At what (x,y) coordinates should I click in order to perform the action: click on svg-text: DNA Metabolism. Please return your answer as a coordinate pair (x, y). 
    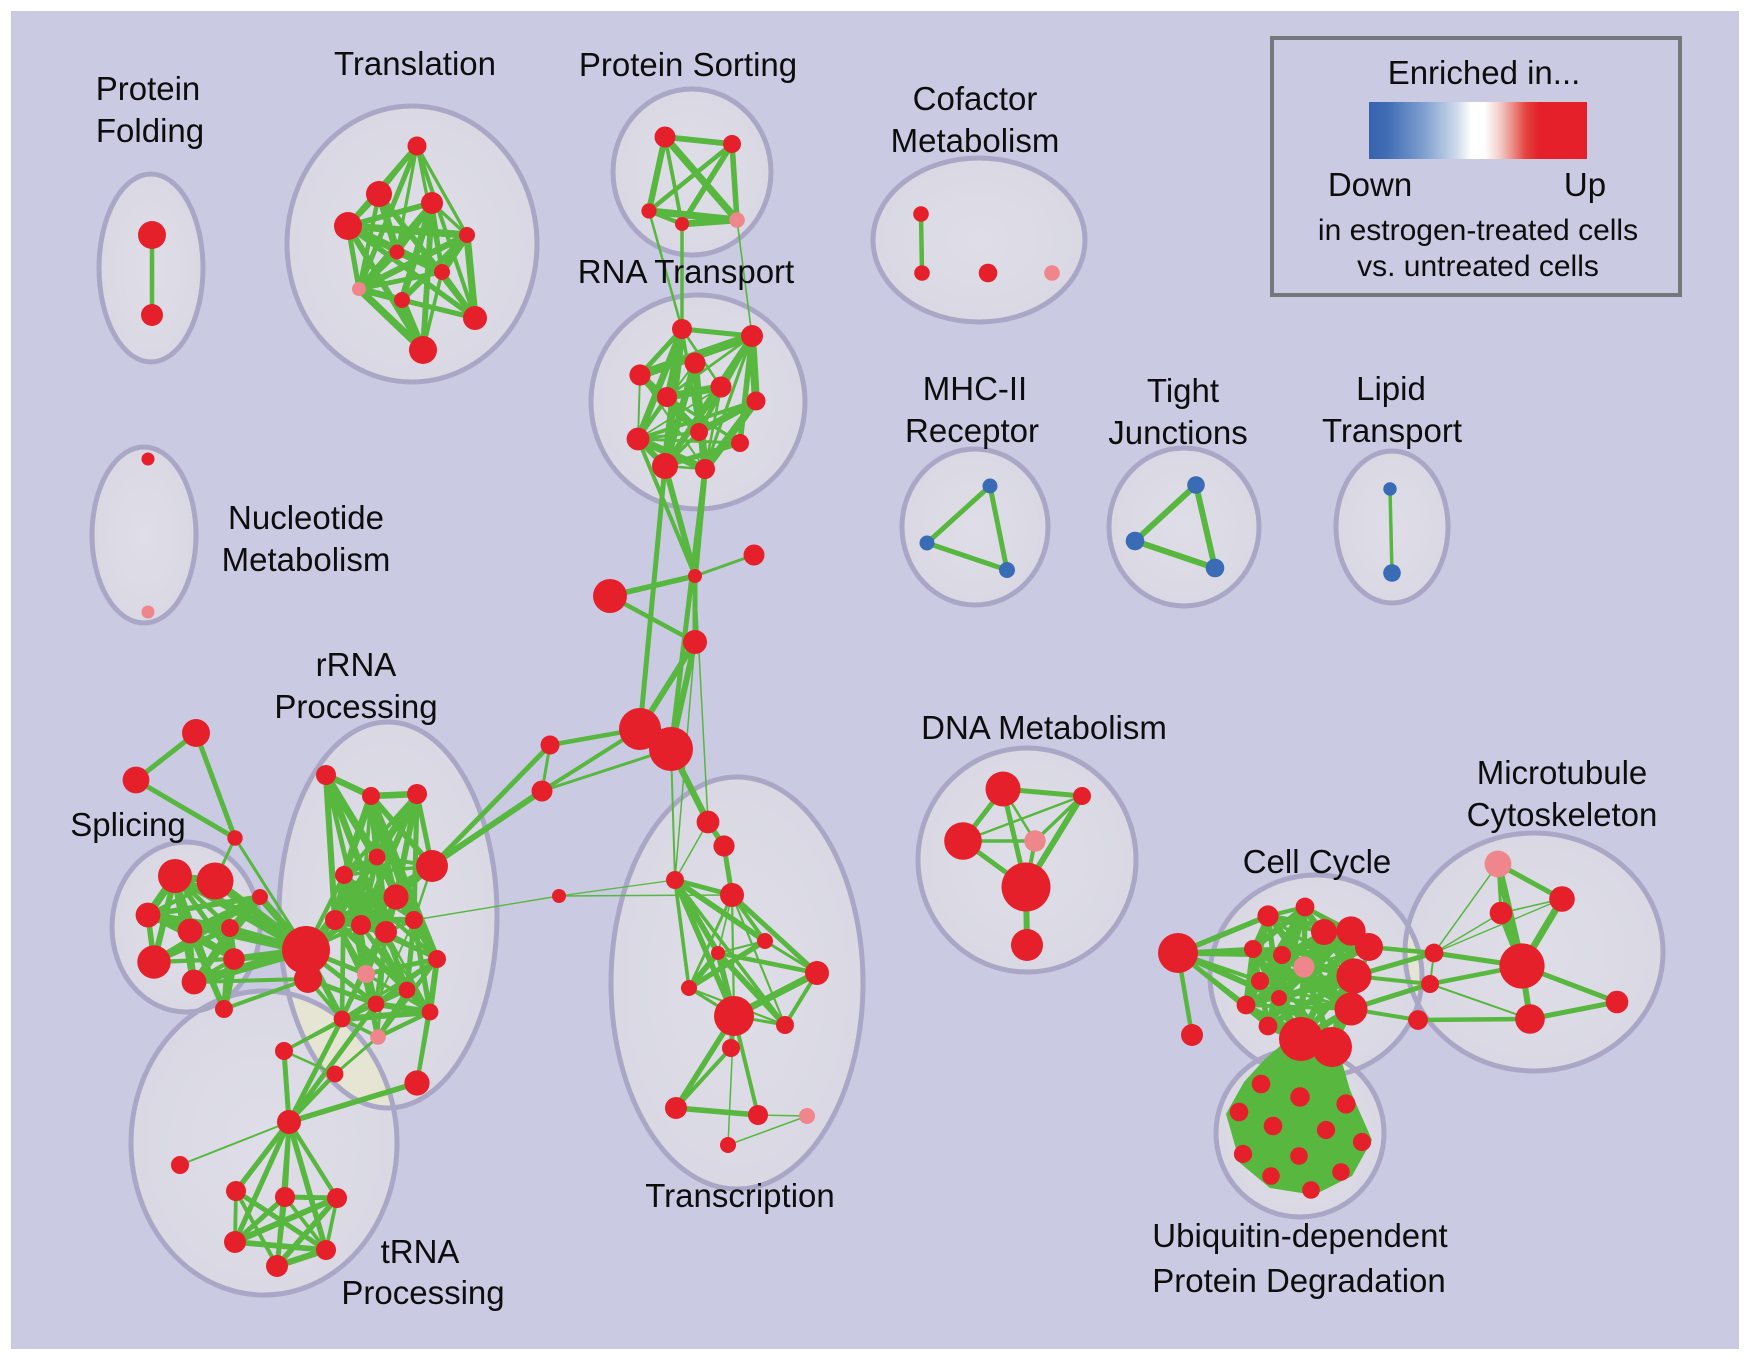
    Looking at the image, I should click on (1044, 727).